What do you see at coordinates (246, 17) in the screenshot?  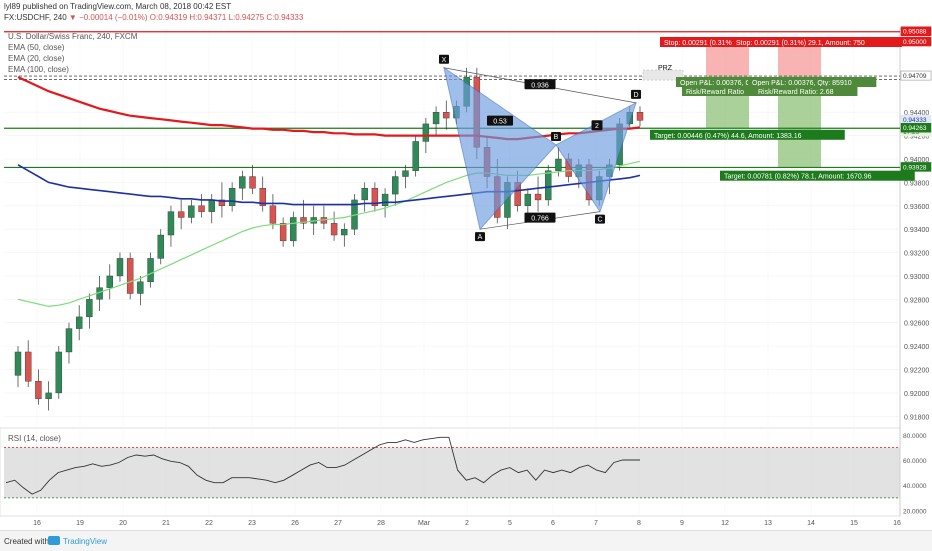 I see `low-value: L:0.94275` at bounding box center [246, 17].